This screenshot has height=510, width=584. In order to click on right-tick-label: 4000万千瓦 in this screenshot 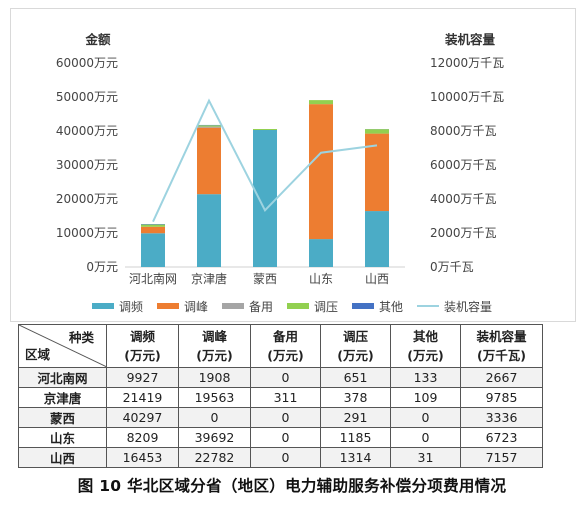, I will do `click(463, 199)`.